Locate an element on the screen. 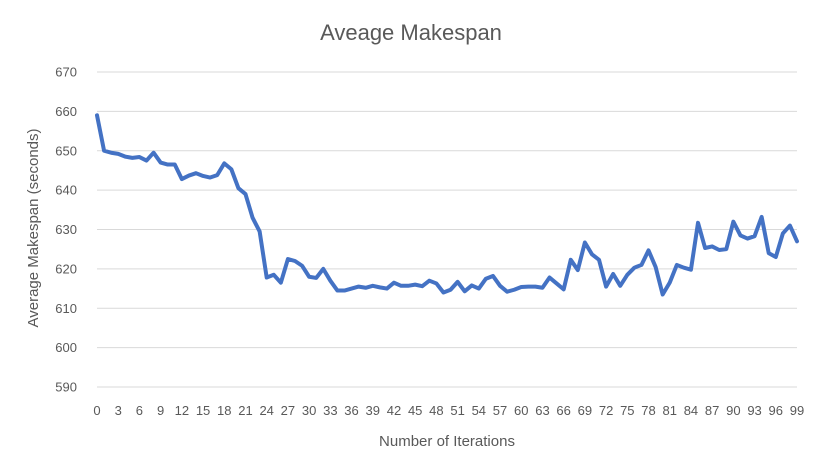  x-tick-label: 75 is located at coordinates (627, 410).